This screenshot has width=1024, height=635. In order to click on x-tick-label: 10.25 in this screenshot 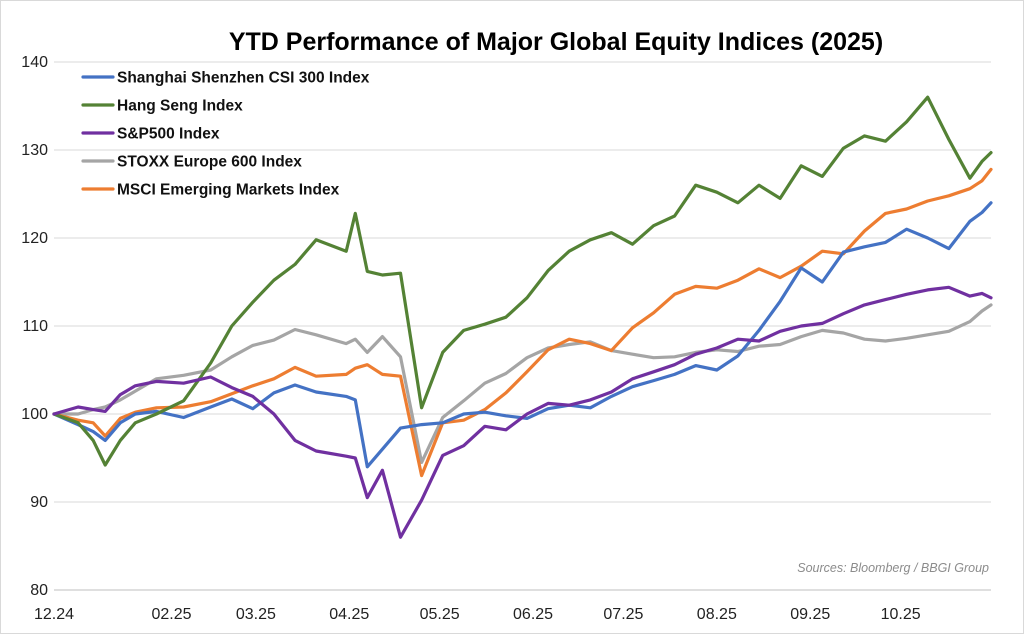, I will do `click(901, 614)`.